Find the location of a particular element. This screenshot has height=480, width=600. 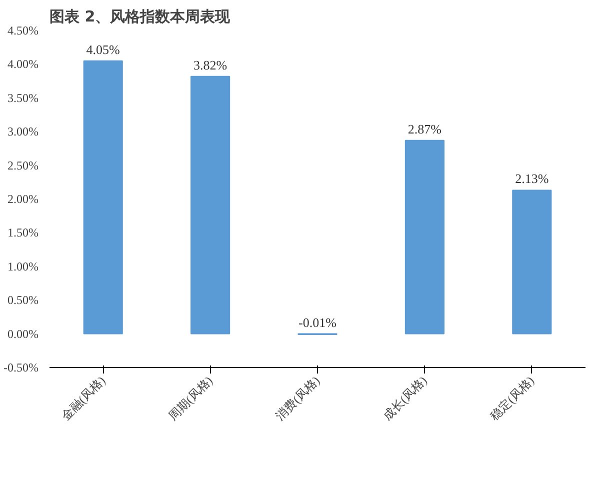

y-tick-label: 4.00% is located at coordinates (23, 64).